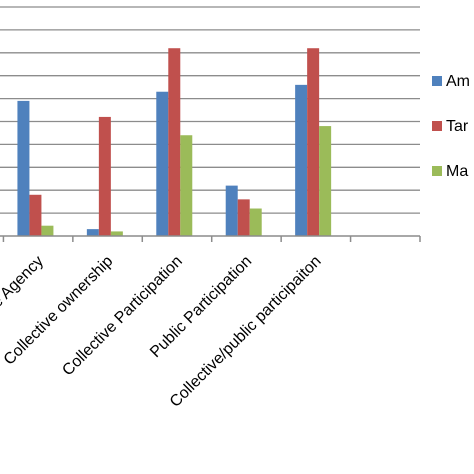 This screenshot has width=474, height=474. Describe the element at coordinates (457, 171) in the screenshot. I see `legend-label: Ma` at that location.